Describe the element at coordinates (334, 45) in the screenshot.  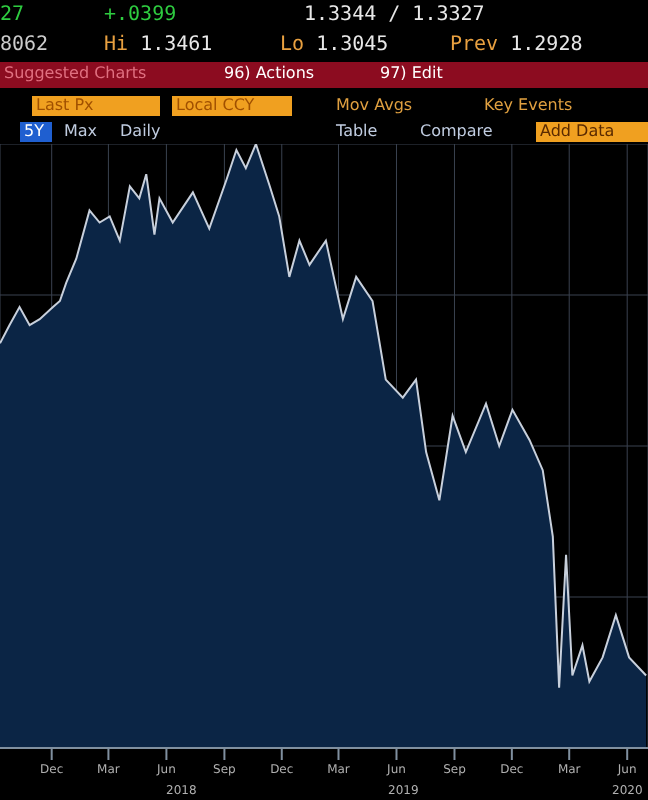
I see `text: Lo 1.3045` at that location.